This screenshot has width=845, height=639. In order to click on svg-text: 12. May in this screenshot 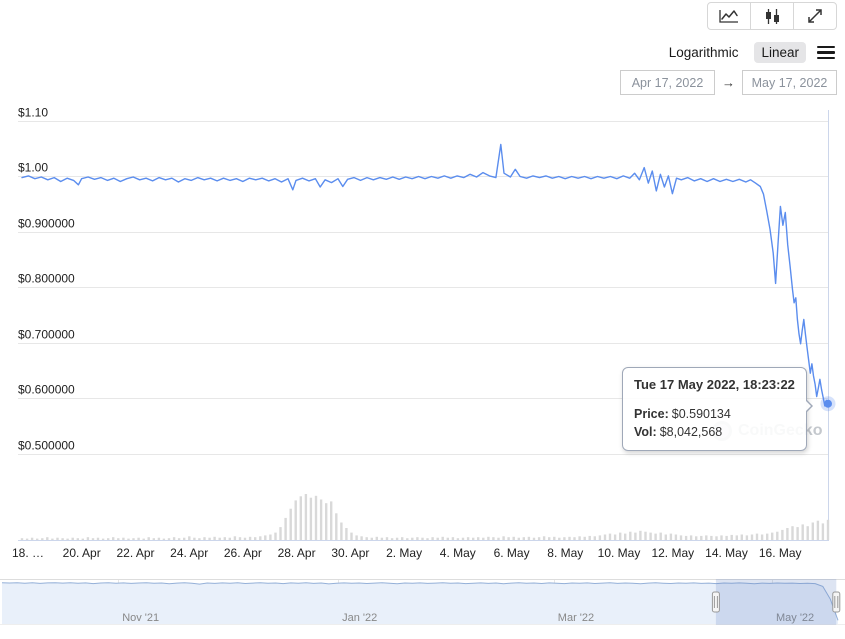, I will do `click(672, 553)`.